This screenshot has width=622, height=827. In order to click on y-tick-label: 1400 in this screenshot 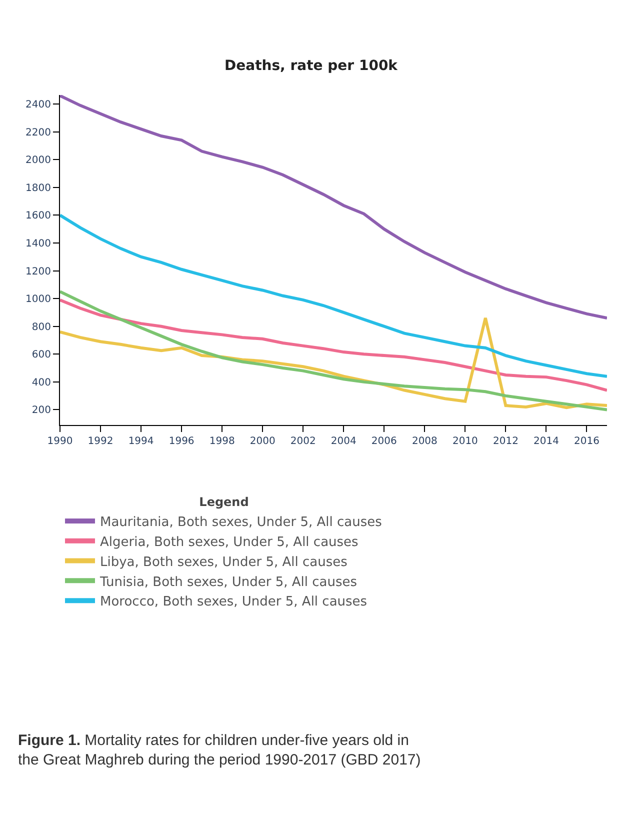, I will do `click(38, 244)`.